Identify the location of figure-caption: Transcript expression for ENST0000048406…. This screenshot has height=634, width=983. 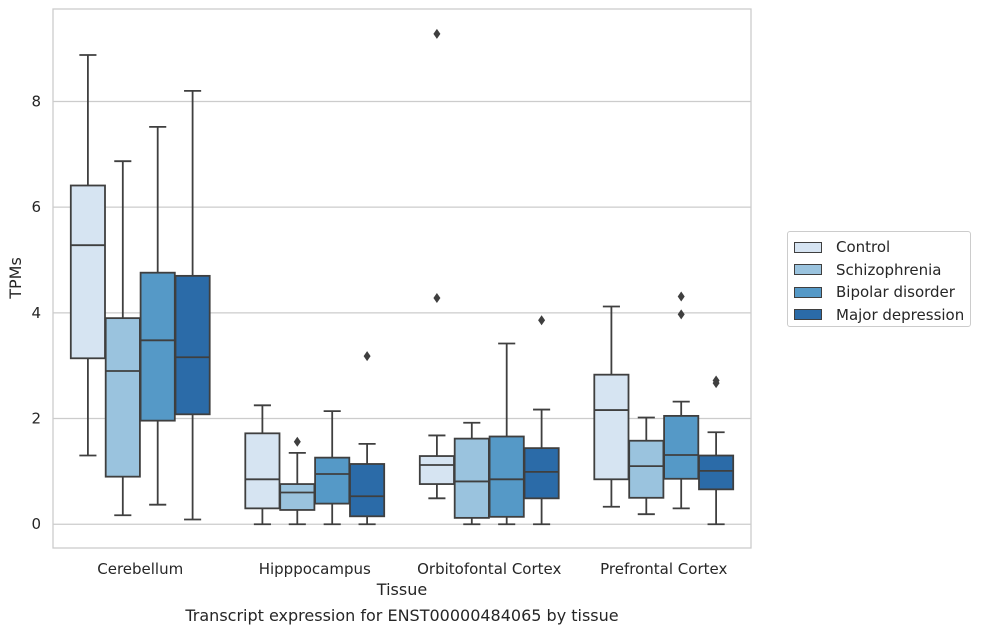
(402, 615).